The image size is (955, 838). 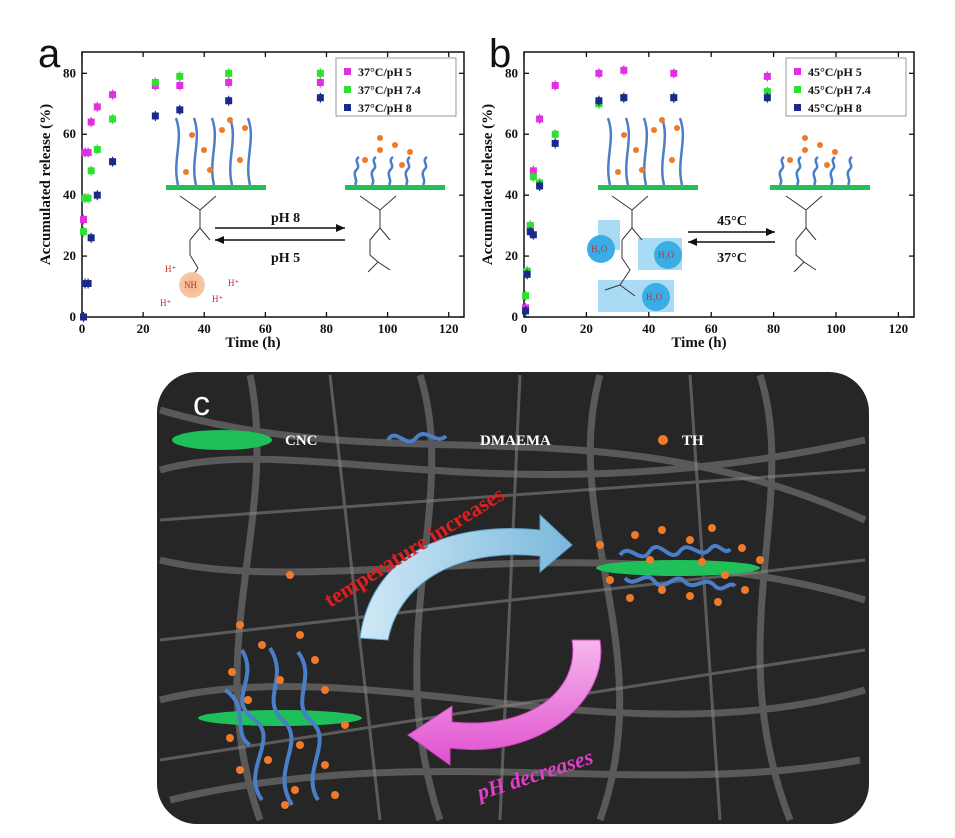 I want to click on condition-label-45c: 45°C, so click(x=732, y=221).